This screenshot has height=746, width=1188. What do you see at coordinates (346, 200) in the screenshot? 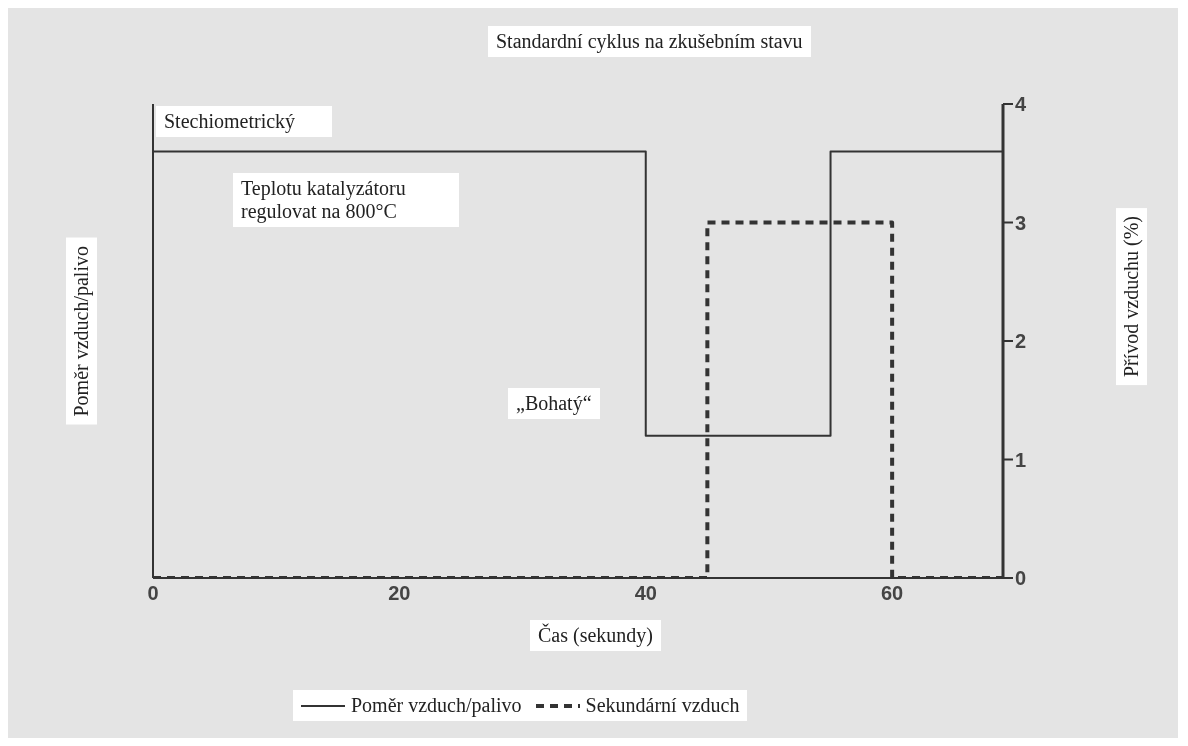
I see `annotation: Teplotu katalyzátoru regulovat na 800°C` at bounding box center [346, 200].